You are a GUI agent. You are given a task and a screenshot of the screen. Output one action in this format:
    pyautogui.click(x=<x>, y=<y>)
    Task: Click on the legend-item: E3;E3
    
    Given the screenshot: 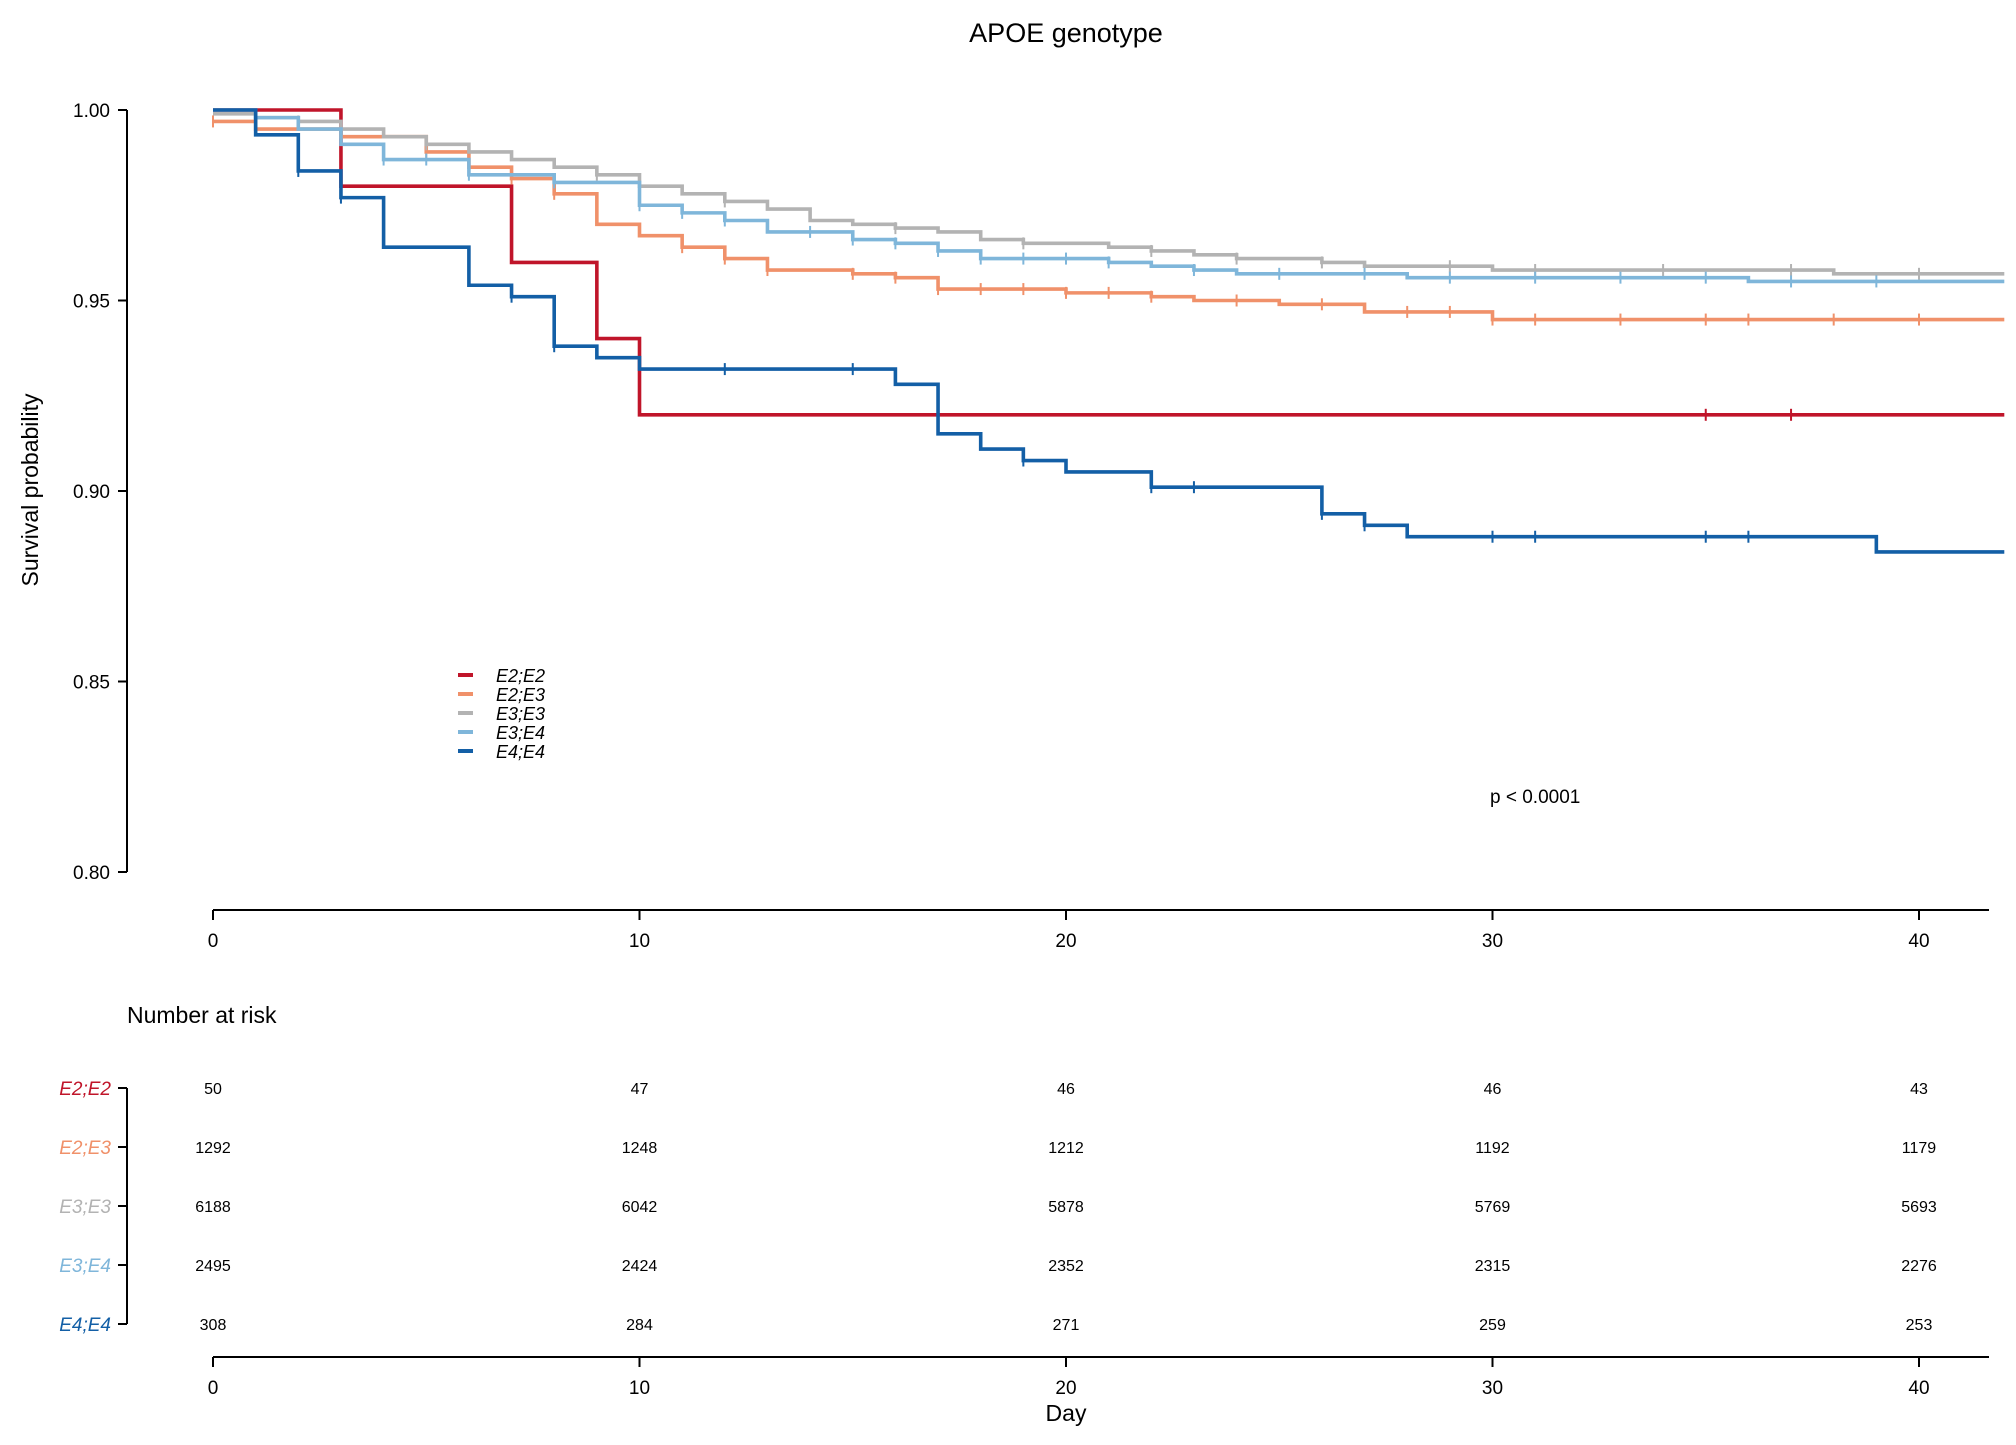 What is the action you would take?
    pyautogui.click(x=501, y=714)
    